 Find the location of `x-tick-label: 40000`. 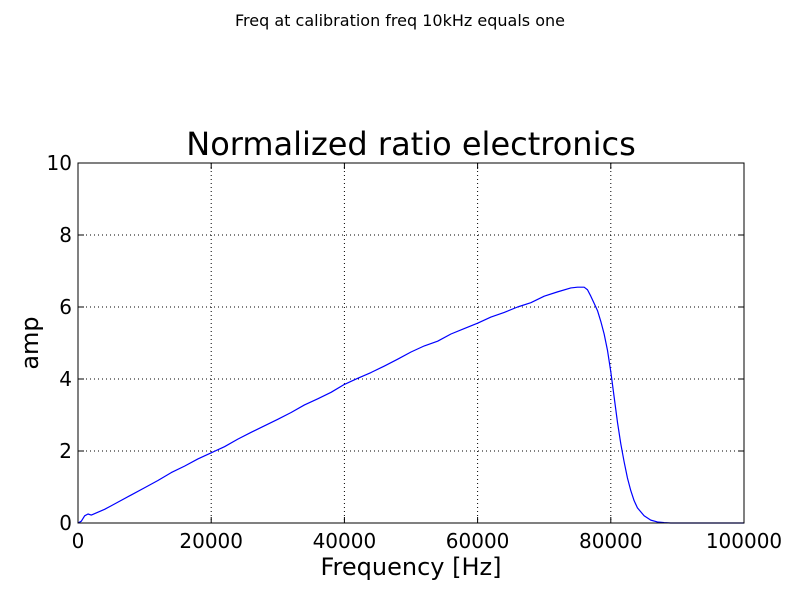

x-tick-label: 40000 is located at coordinates (345, 541).